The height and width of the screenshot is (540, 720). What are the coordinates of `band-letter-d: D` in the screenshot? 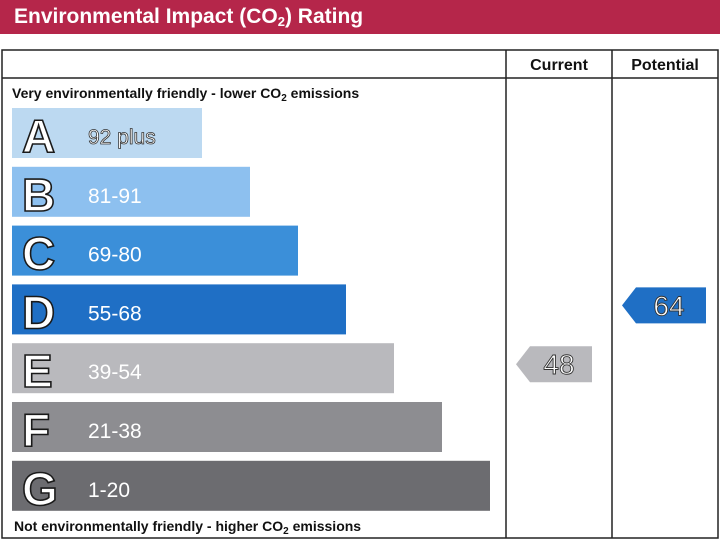 It's located at (38, 312).